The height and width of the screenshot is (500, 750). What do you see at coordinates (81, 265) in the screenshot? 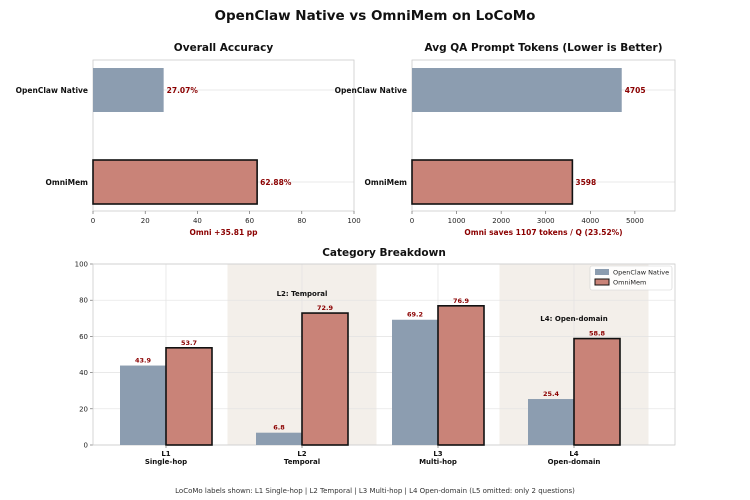
I see `category-ytick-label: 100` at bounding box center [81, 265].